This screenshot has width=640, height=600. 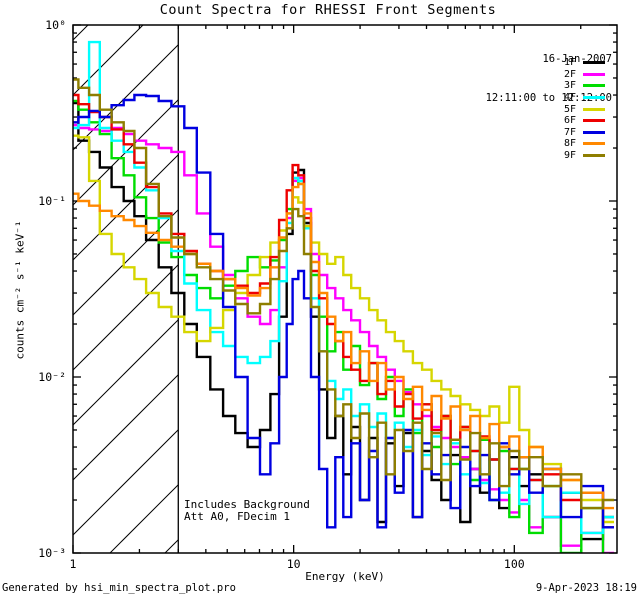 What do you see at coordinates (594, 109) in the screenshot?
I see `legend-swatch-5F` at bounding box center [594, 109].